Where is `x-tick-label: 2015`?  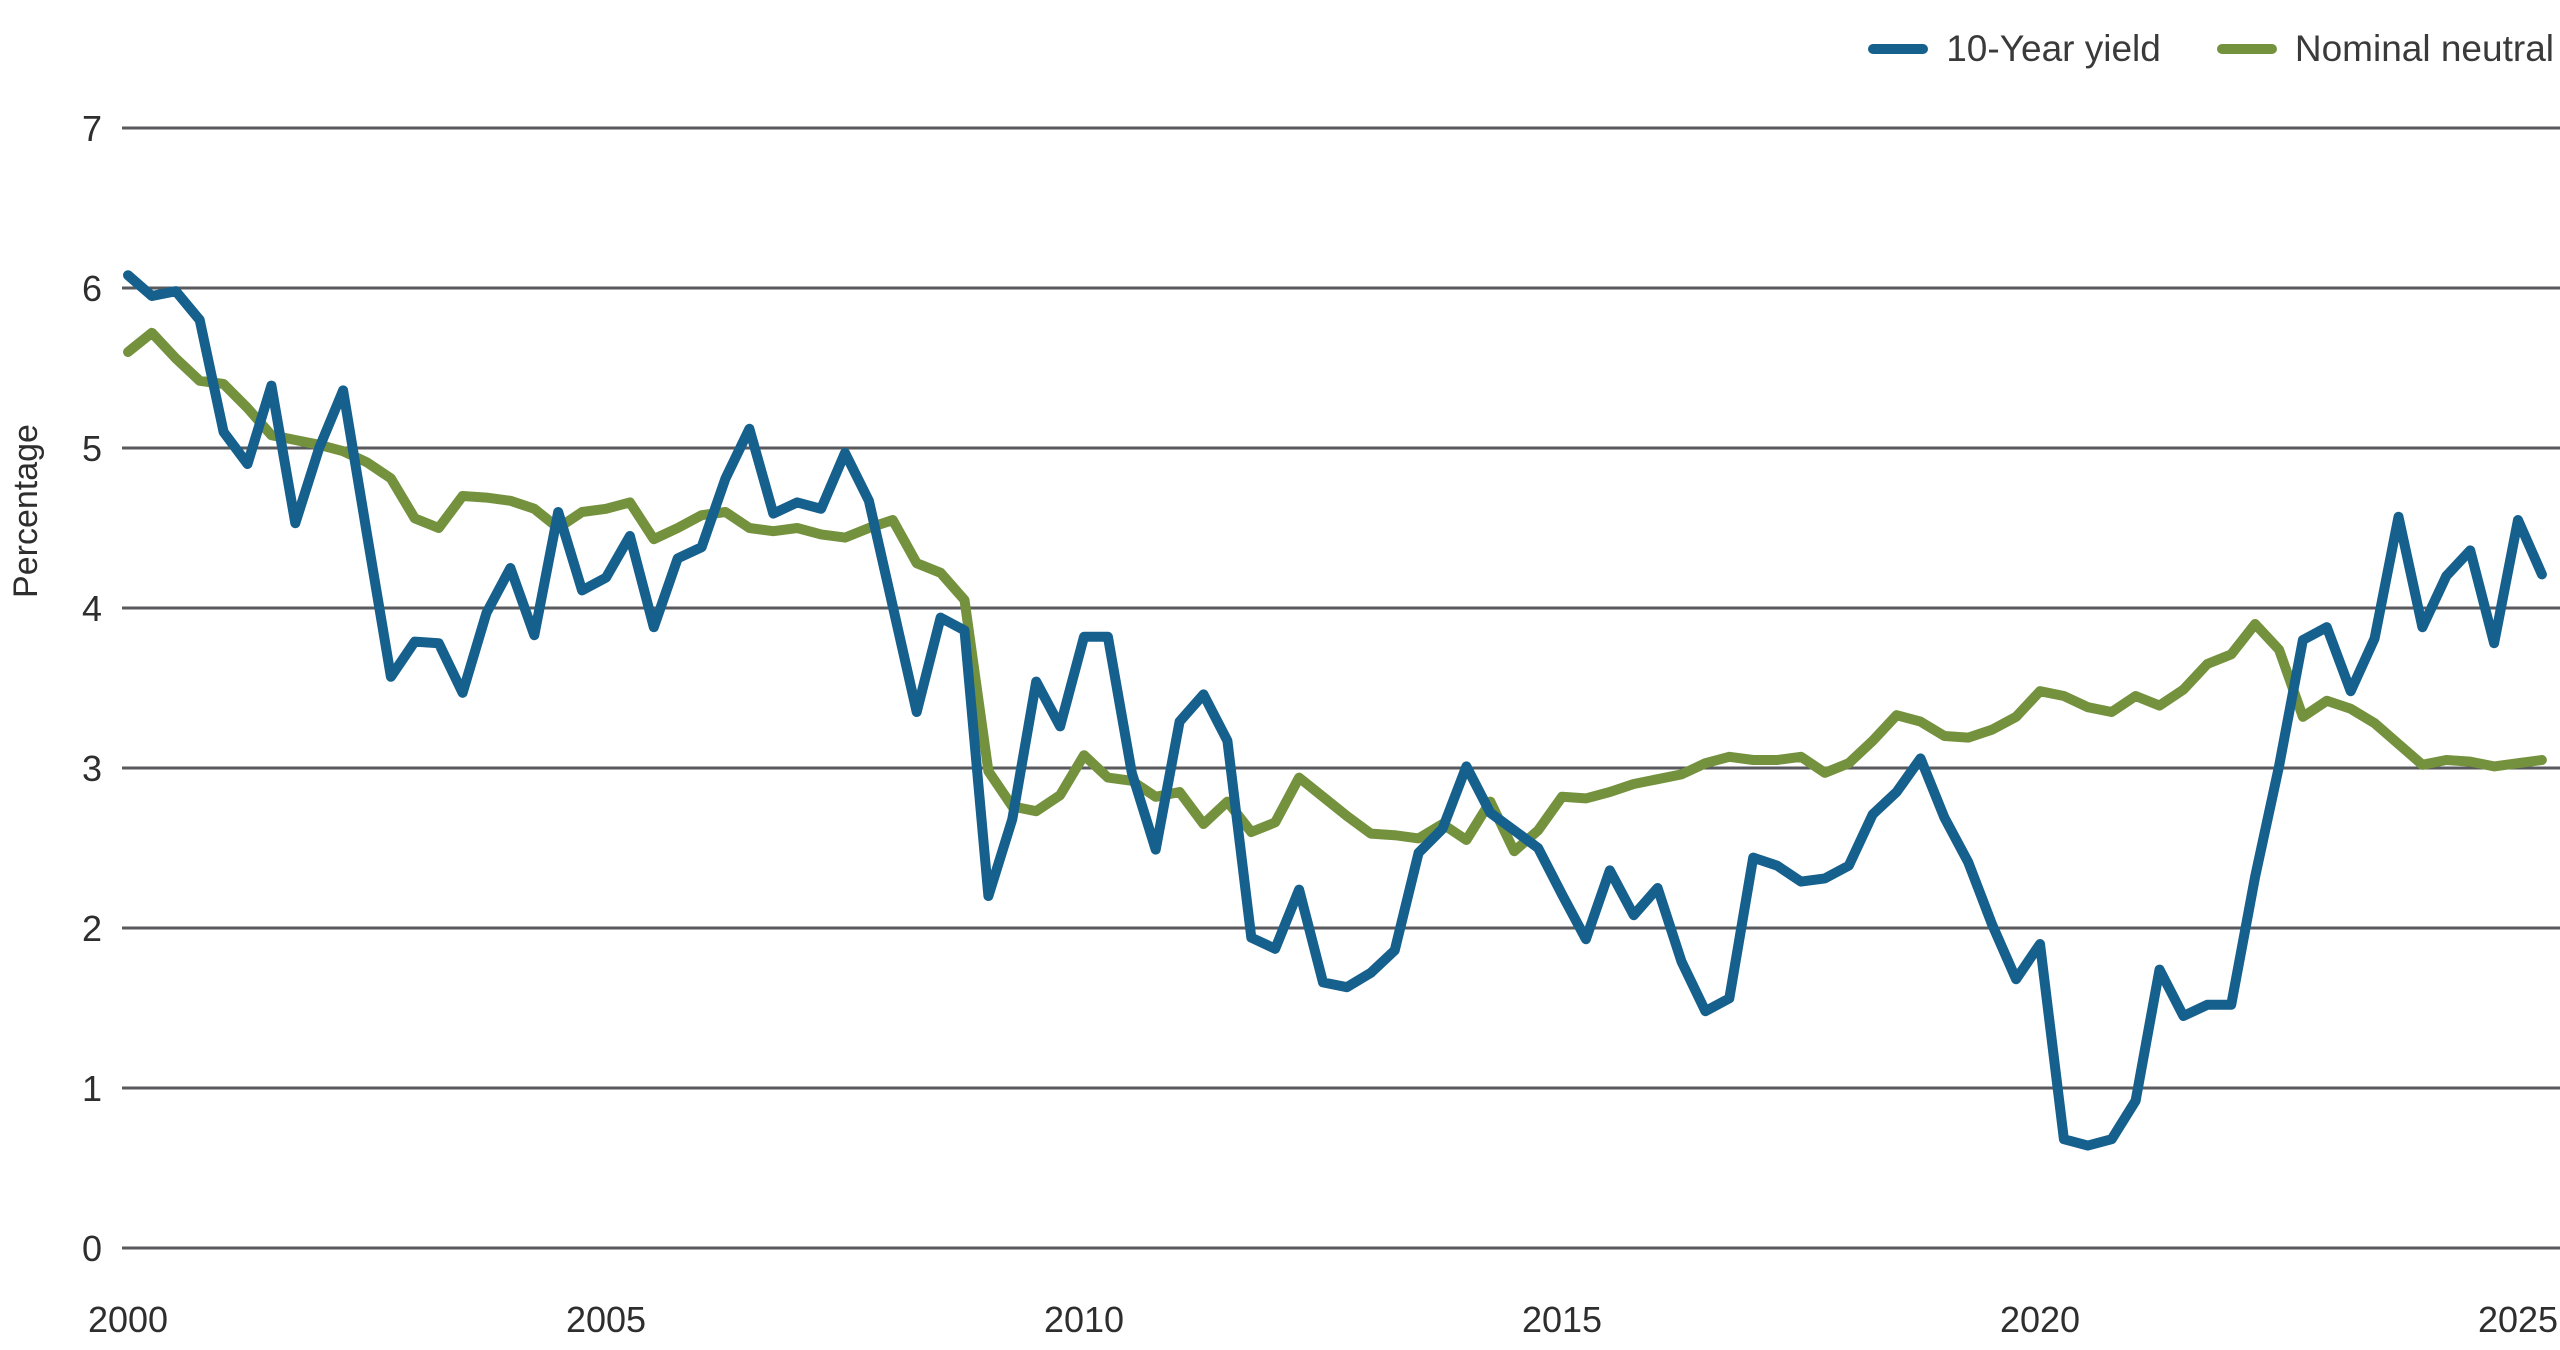
x-tick-label: 2015 is located at coordinates (1562, 1319).